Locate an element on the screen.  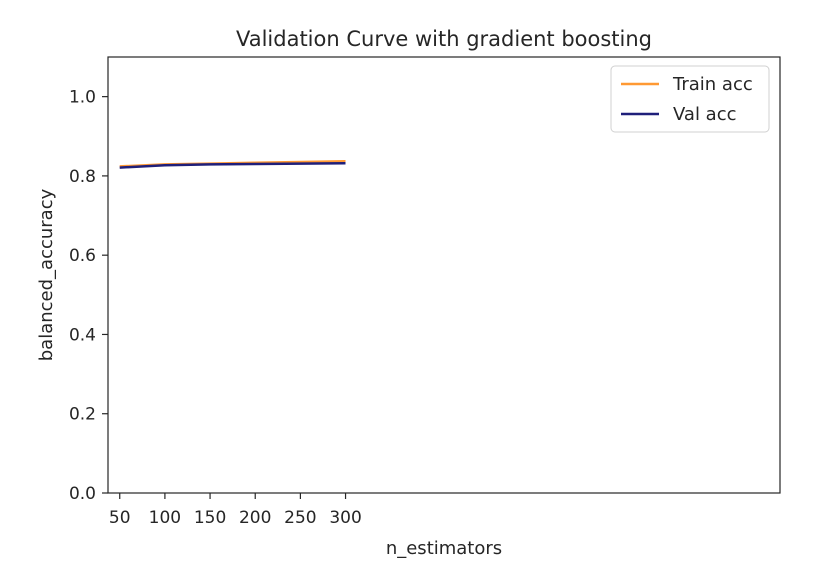
x-tick-label: 150 is located at coordinates (210, 518).